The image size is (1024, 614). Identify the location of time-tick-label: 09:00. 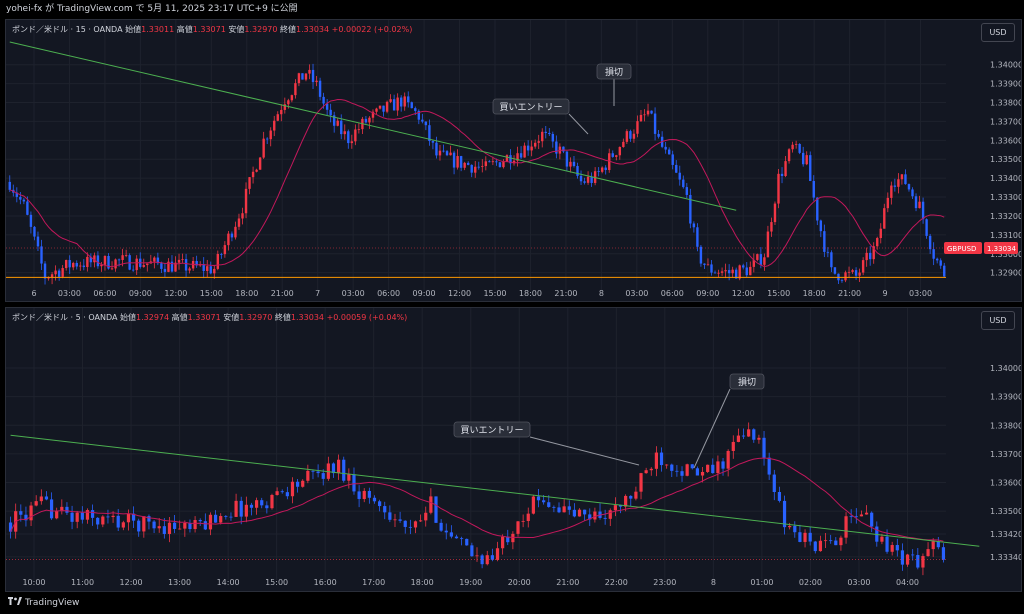
(424, 293).